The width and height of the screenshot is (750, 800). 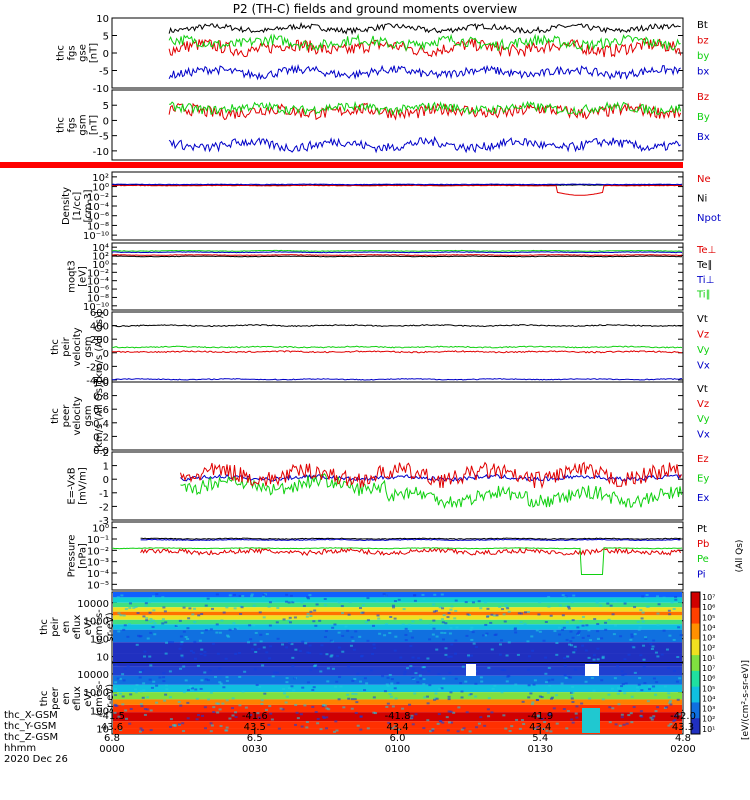 What do you see at coordinates (72, 52) in the screenshot?
I see `y-axis-label-line: fgs` at bounding box center [72, 52].